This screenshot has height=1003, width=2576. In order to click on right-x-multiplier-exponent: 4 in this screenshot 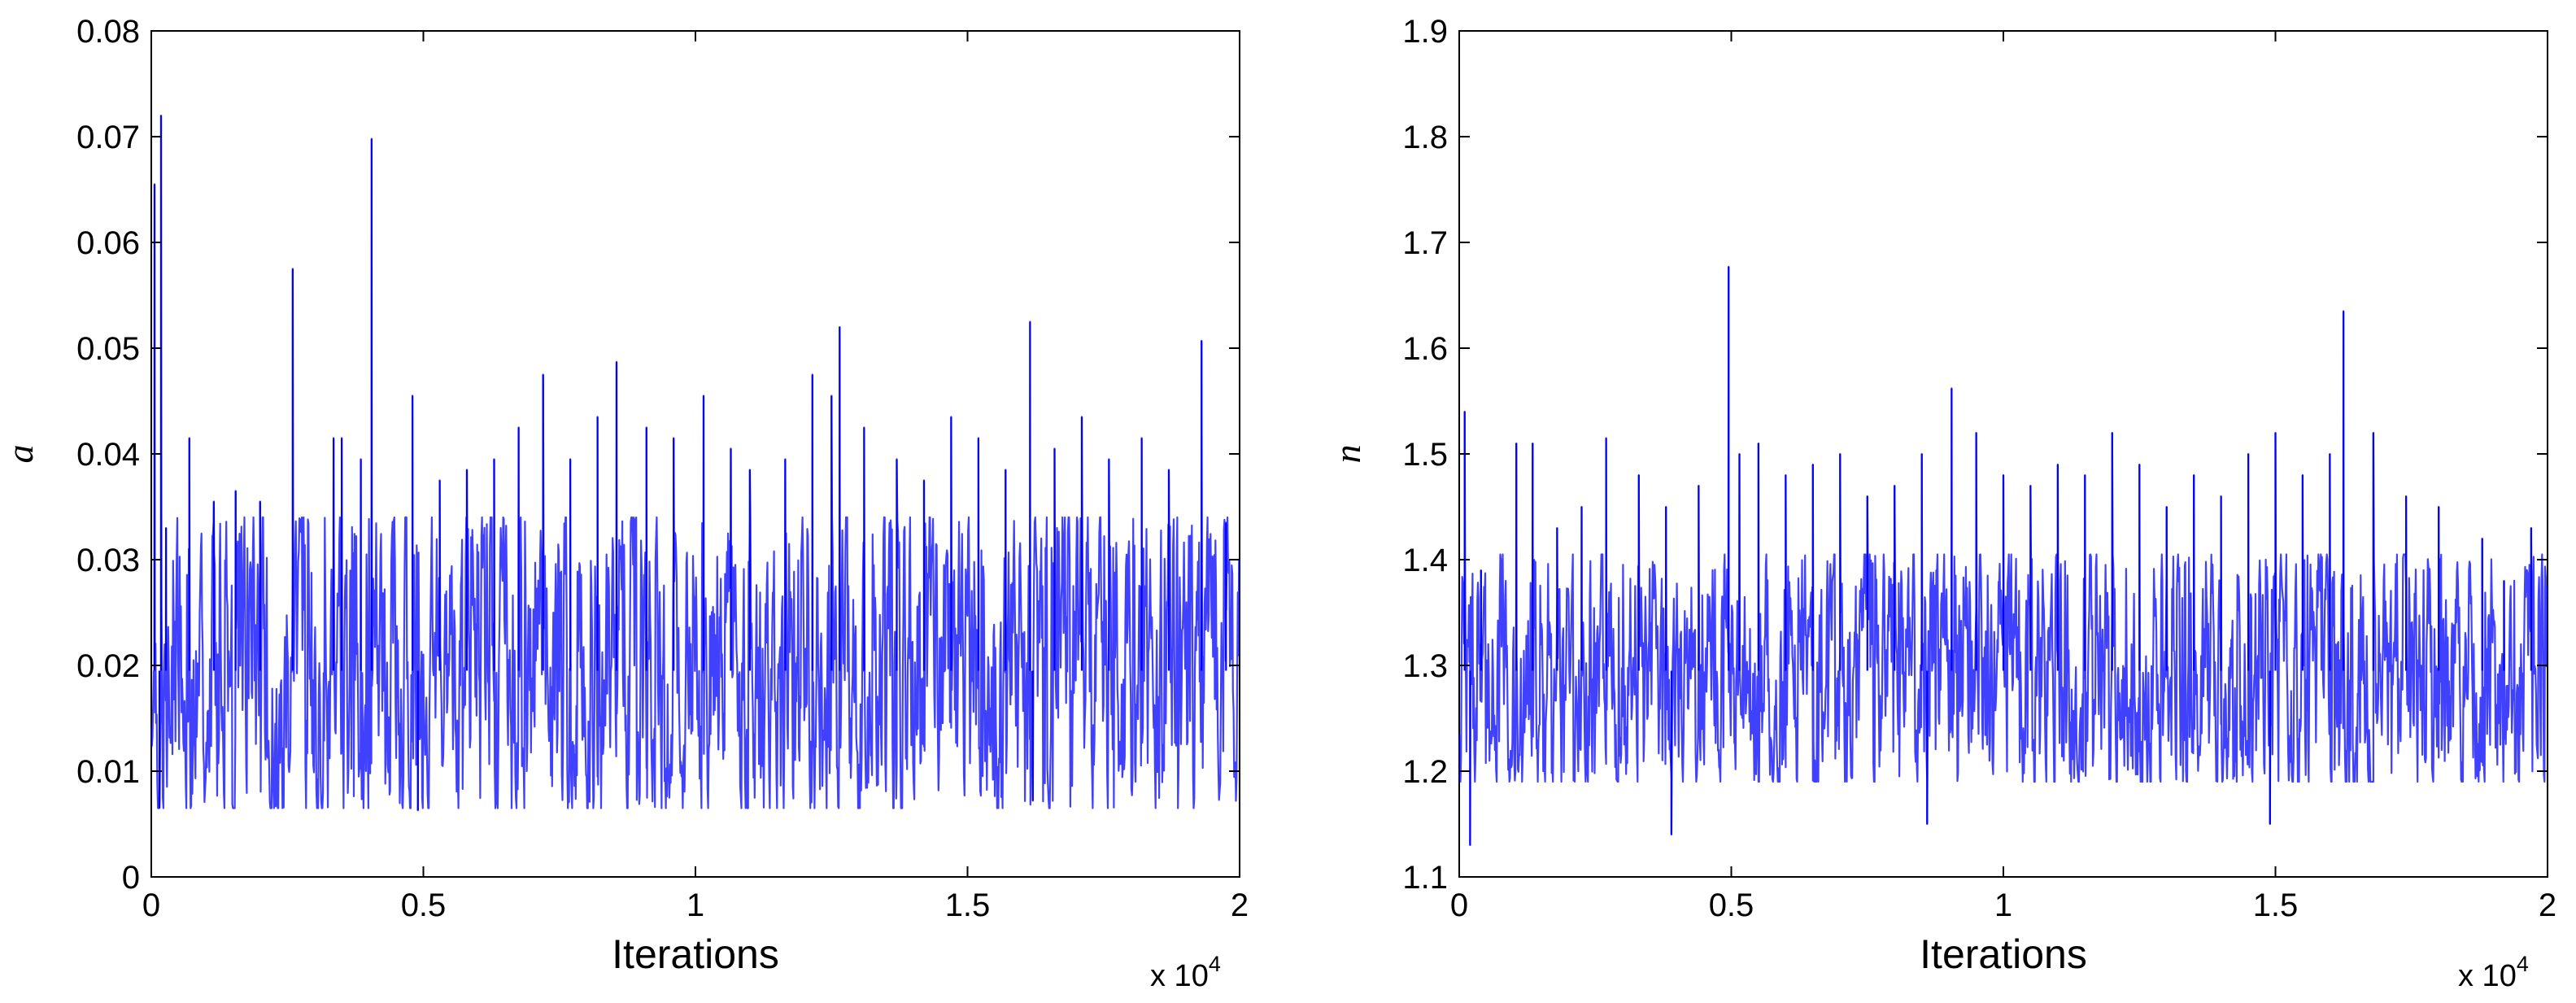, I will do `click(2523, 964)`.